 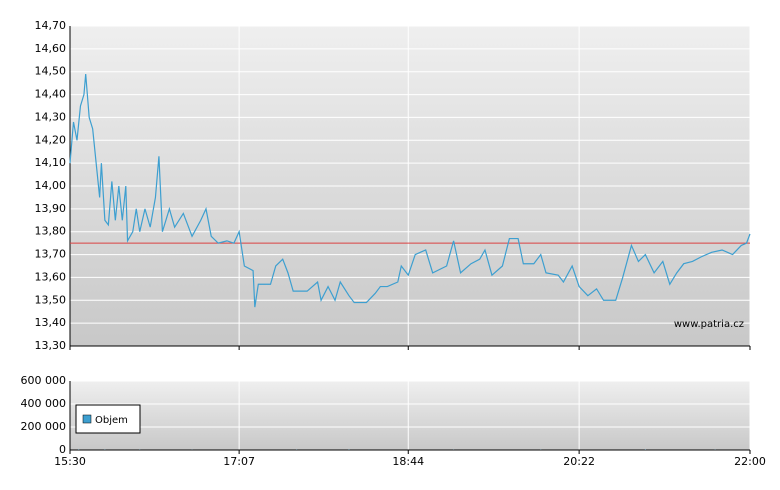 What do you see at coordinates (410, 415) in the screenshot?
I see `plot-background` at bounding box center [410, 415].